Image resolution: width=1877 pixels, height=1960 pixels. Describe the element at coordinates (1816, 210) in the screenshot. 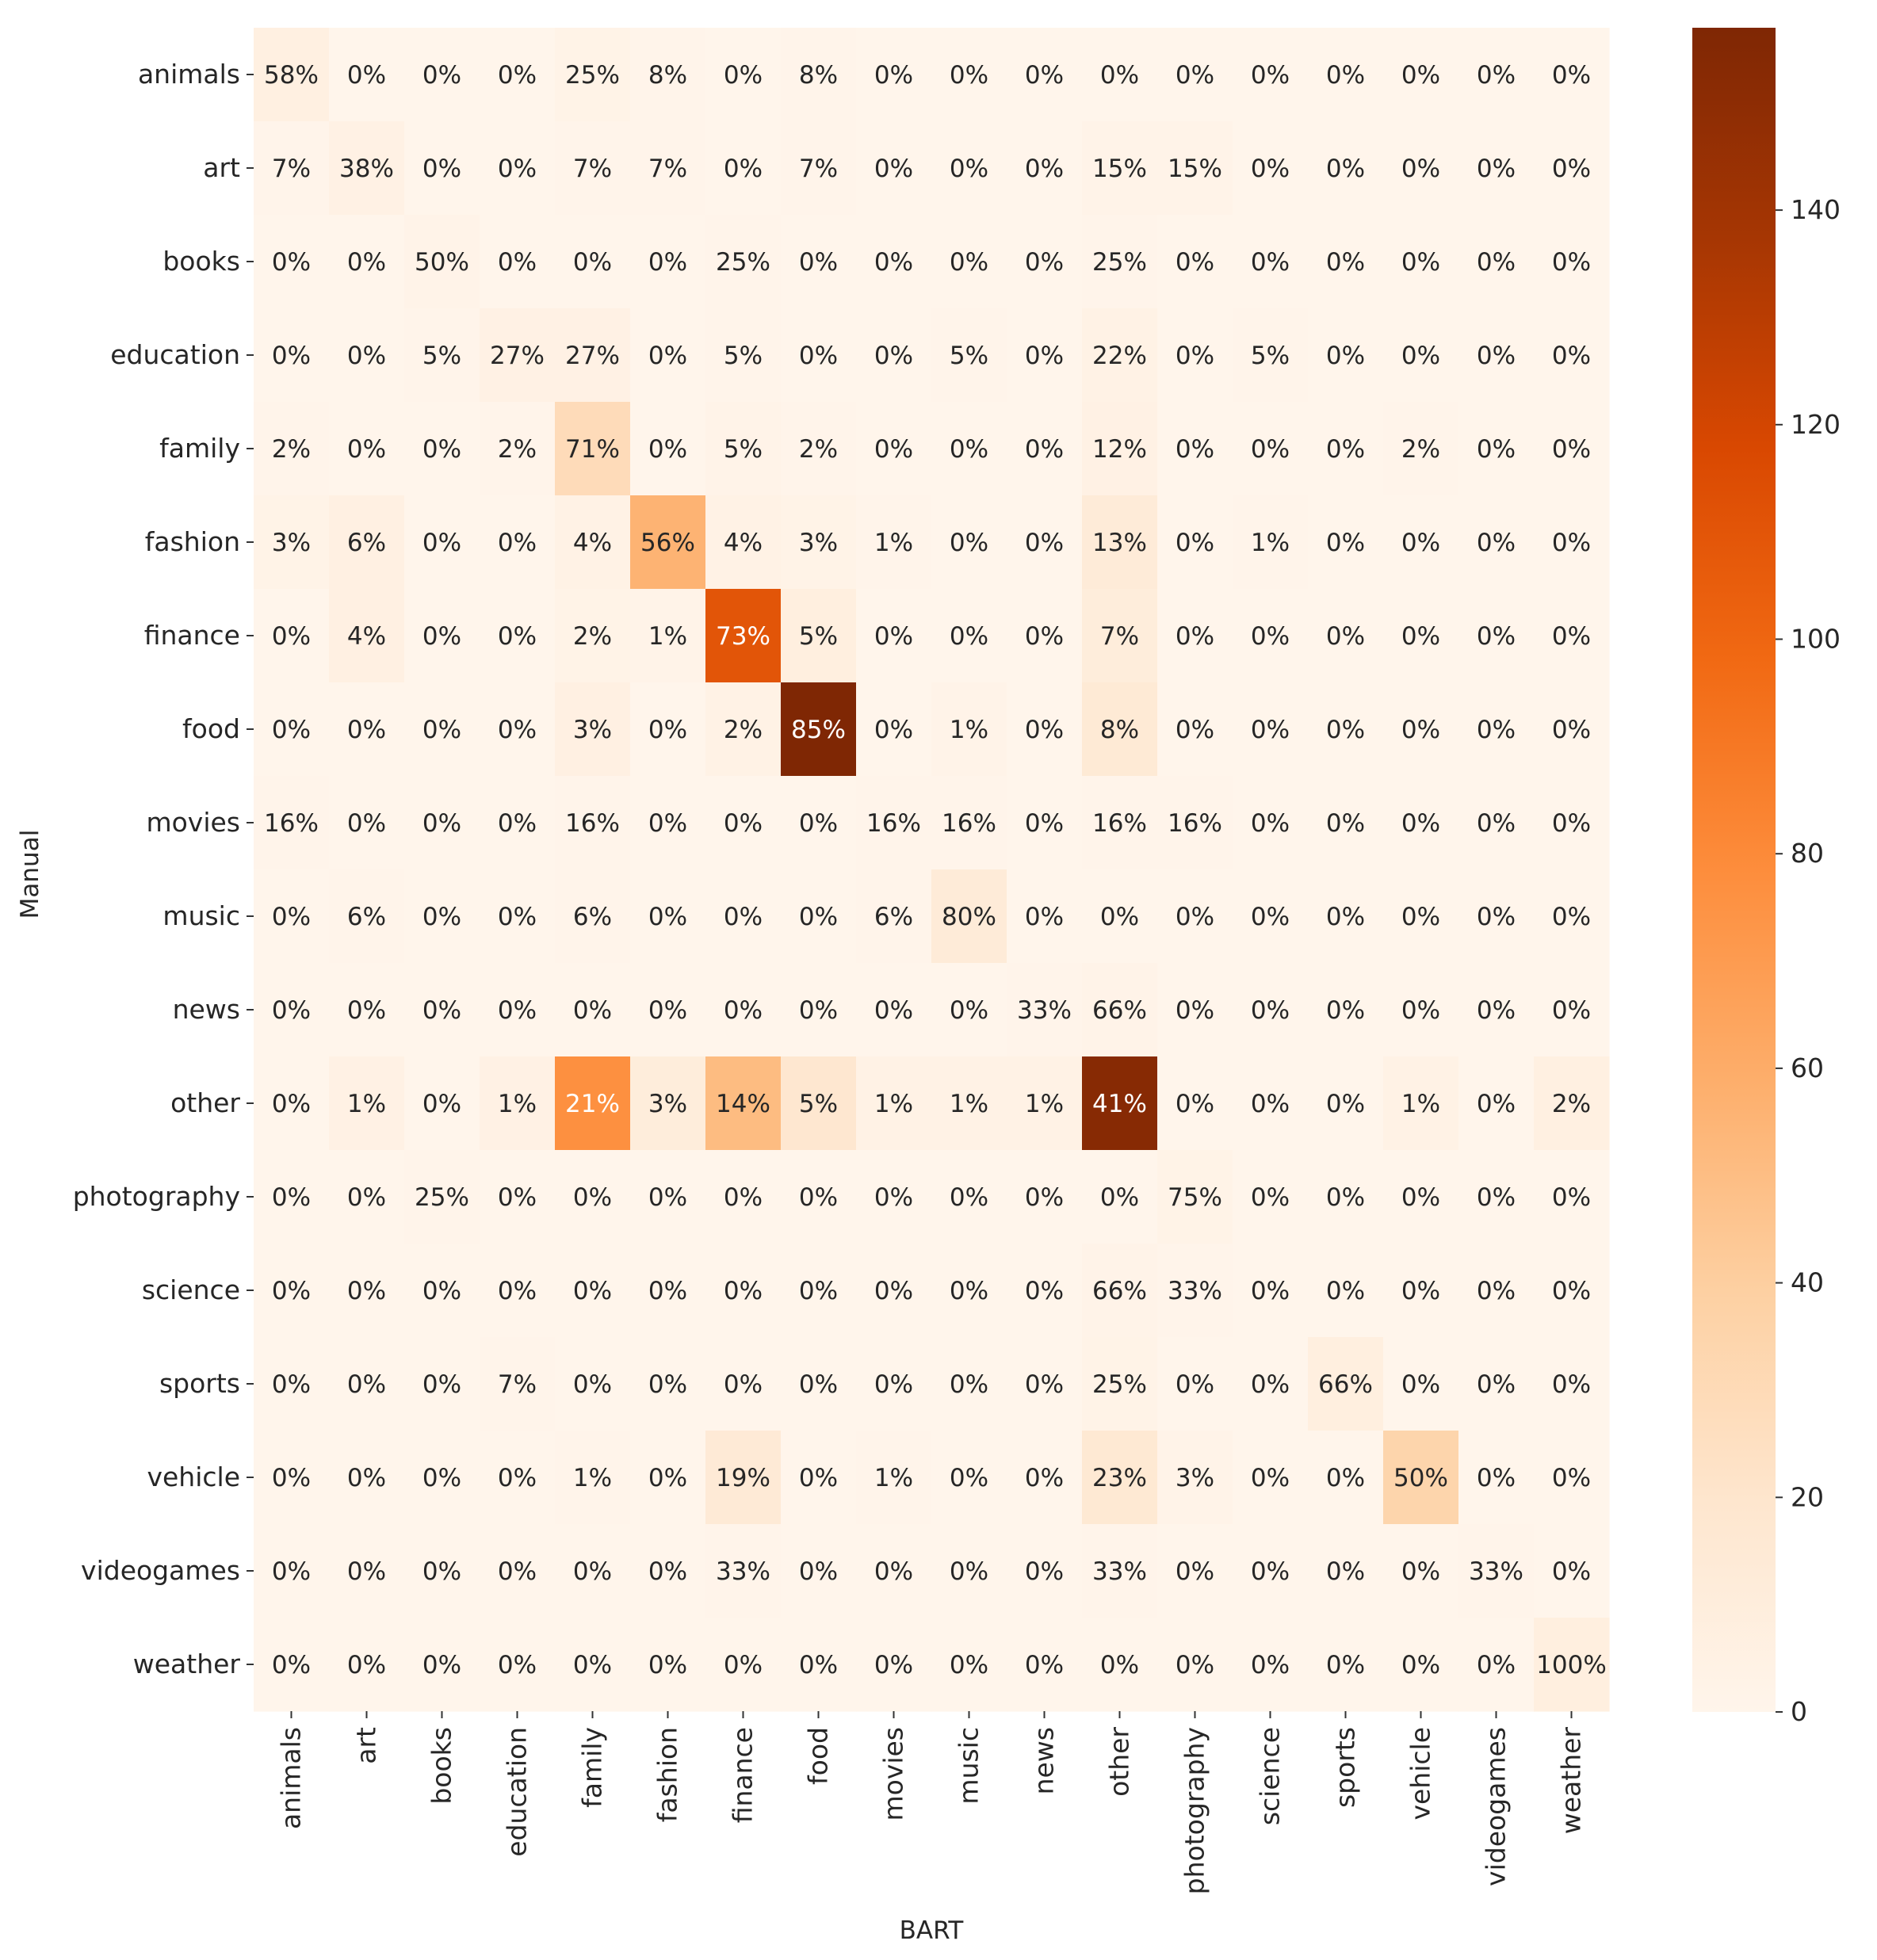

I see `colorbar-tick-label: 140` at that location.